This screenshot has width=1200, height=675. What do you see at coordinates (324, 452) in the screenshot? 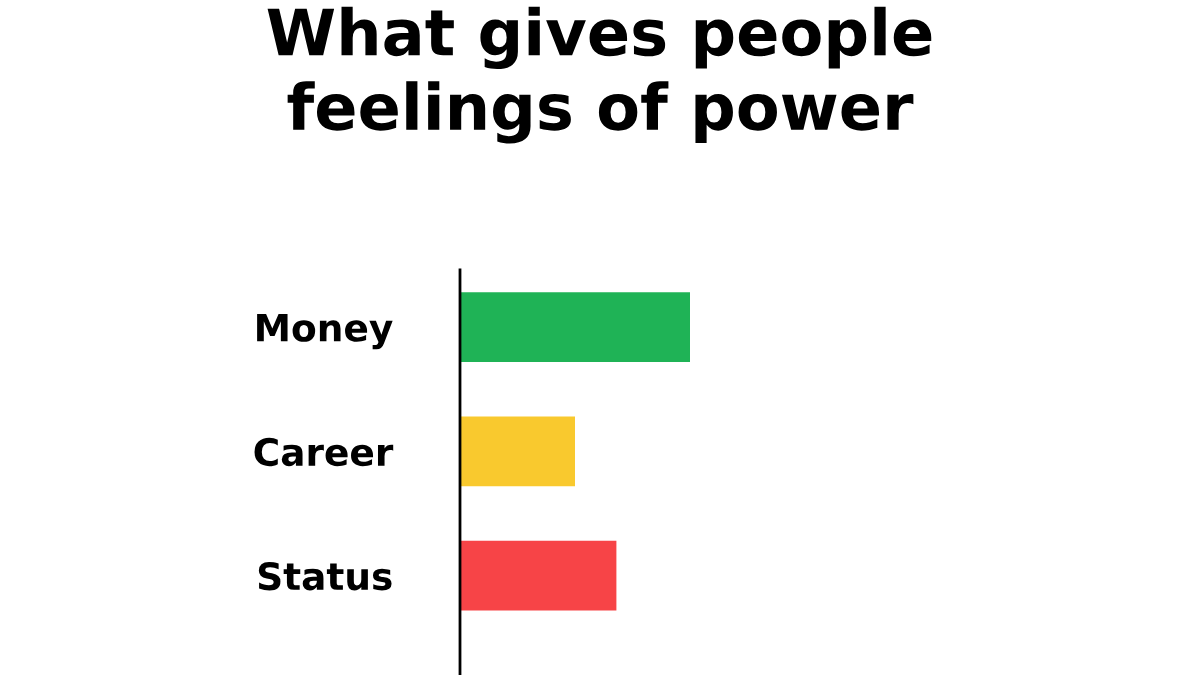
I see `y-tick-label: Career` at bounding box center [324, 452].